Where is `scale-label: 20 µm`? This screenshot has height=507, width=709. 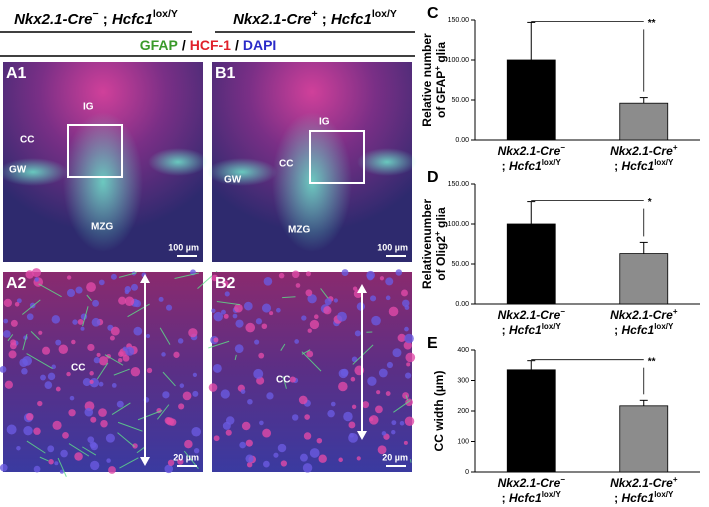
scale-label: 20 µm is located at coordinates (395, 457).